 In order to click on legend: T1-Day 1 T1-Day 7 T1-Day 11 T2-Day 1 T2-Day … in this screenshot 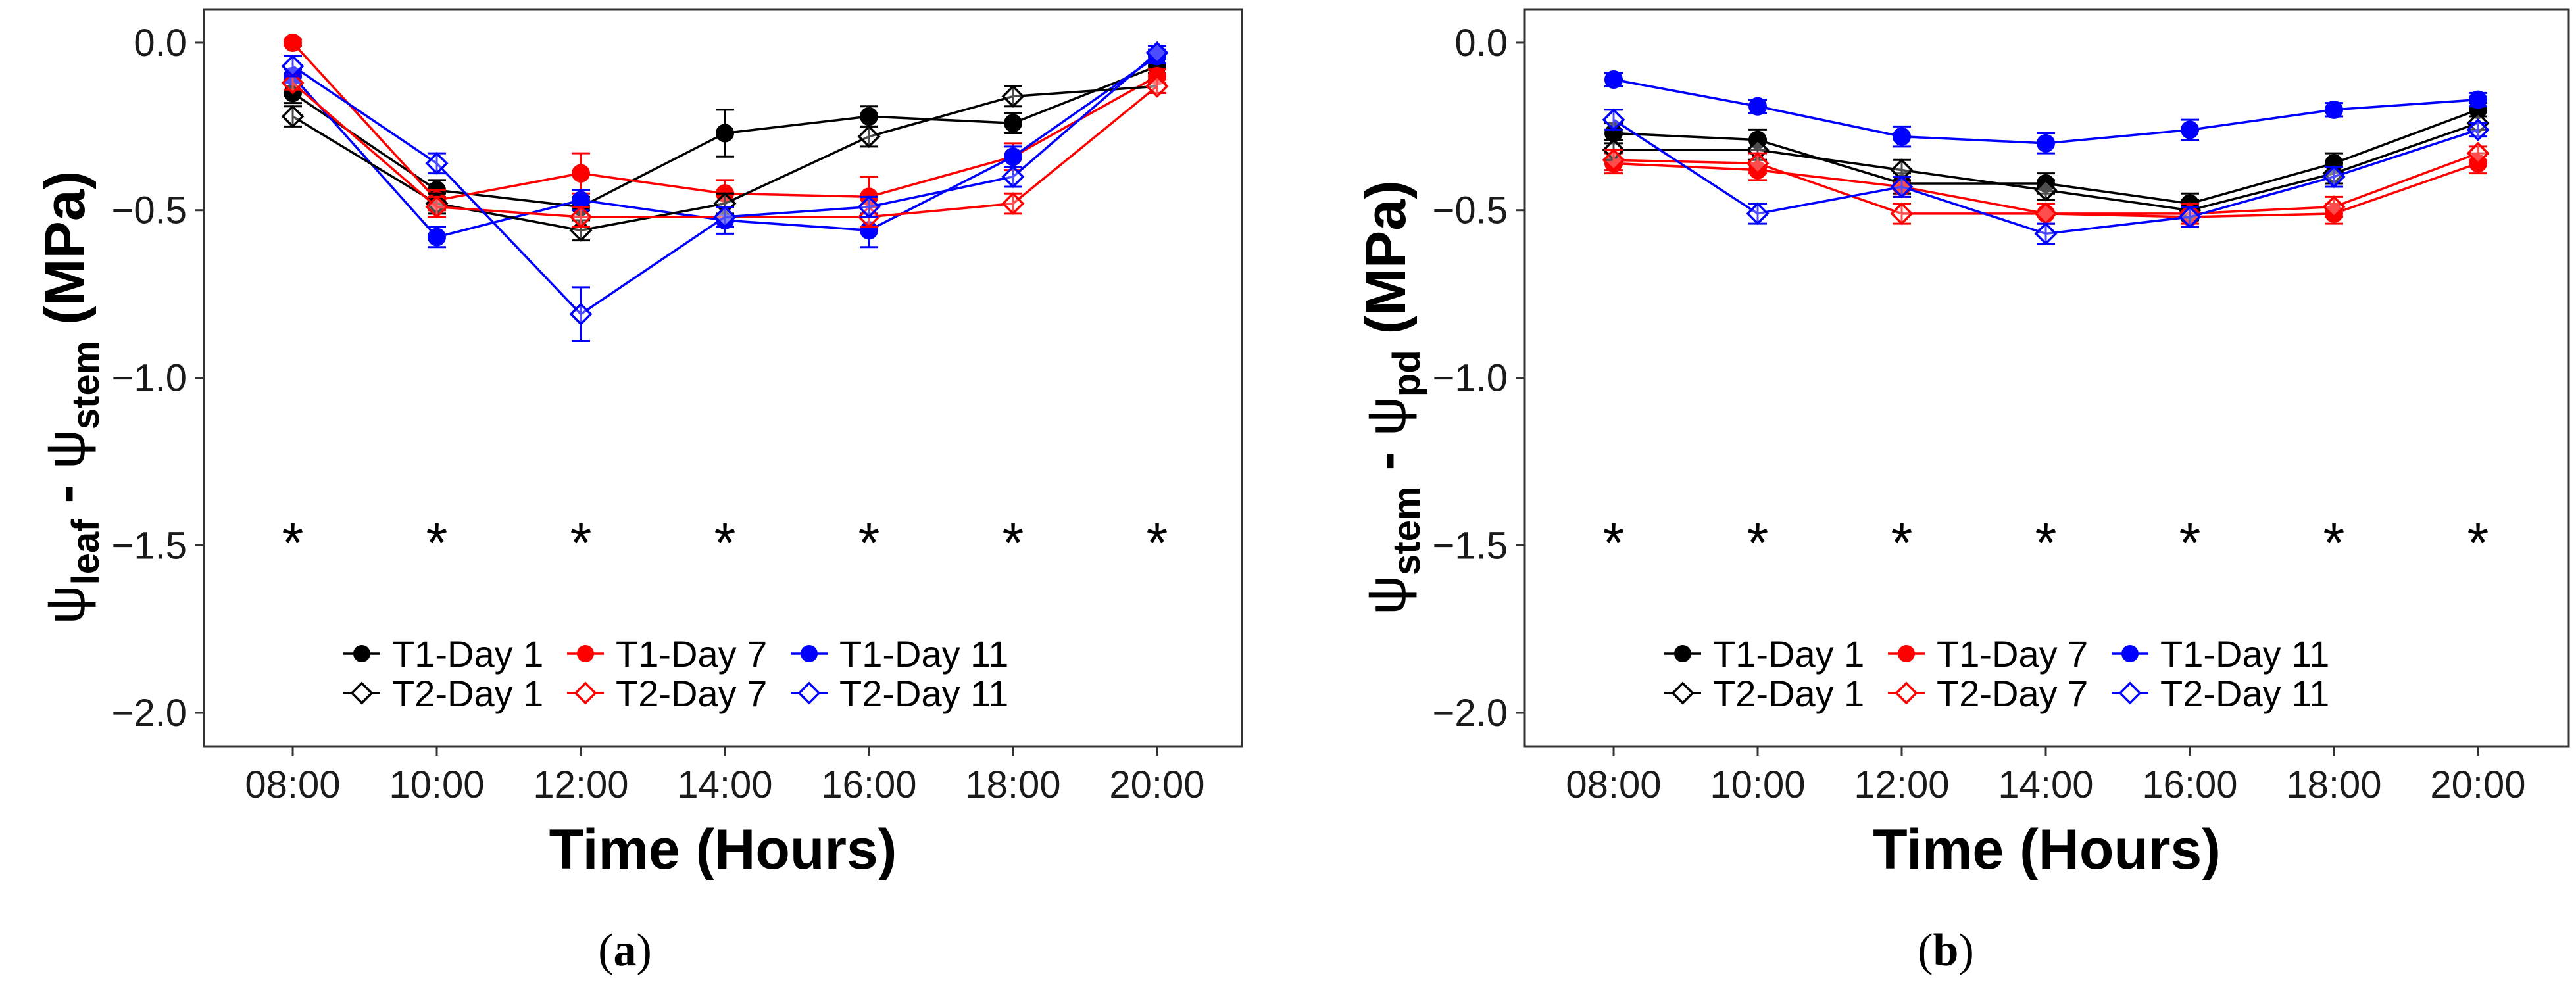, I will do `click(675, 673)`.